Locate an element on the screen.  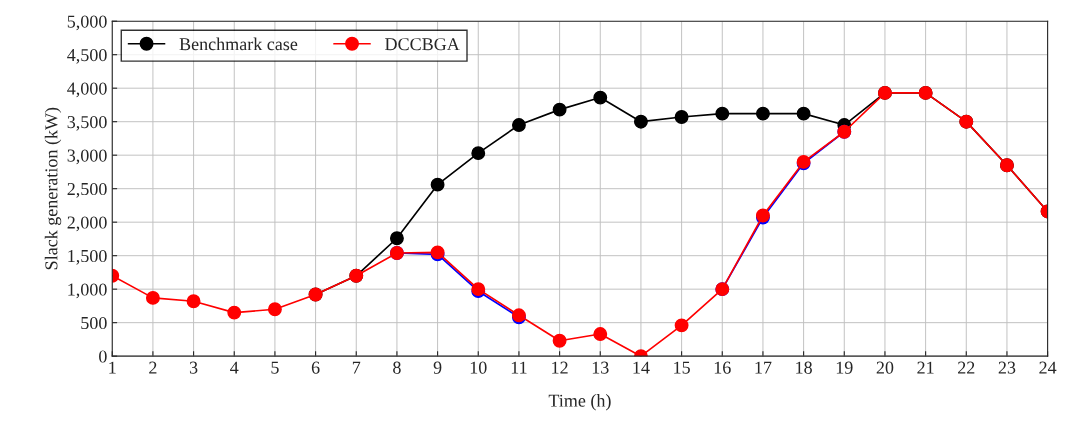
x-tick-label: 24 is located at coordinates (1048, 367).